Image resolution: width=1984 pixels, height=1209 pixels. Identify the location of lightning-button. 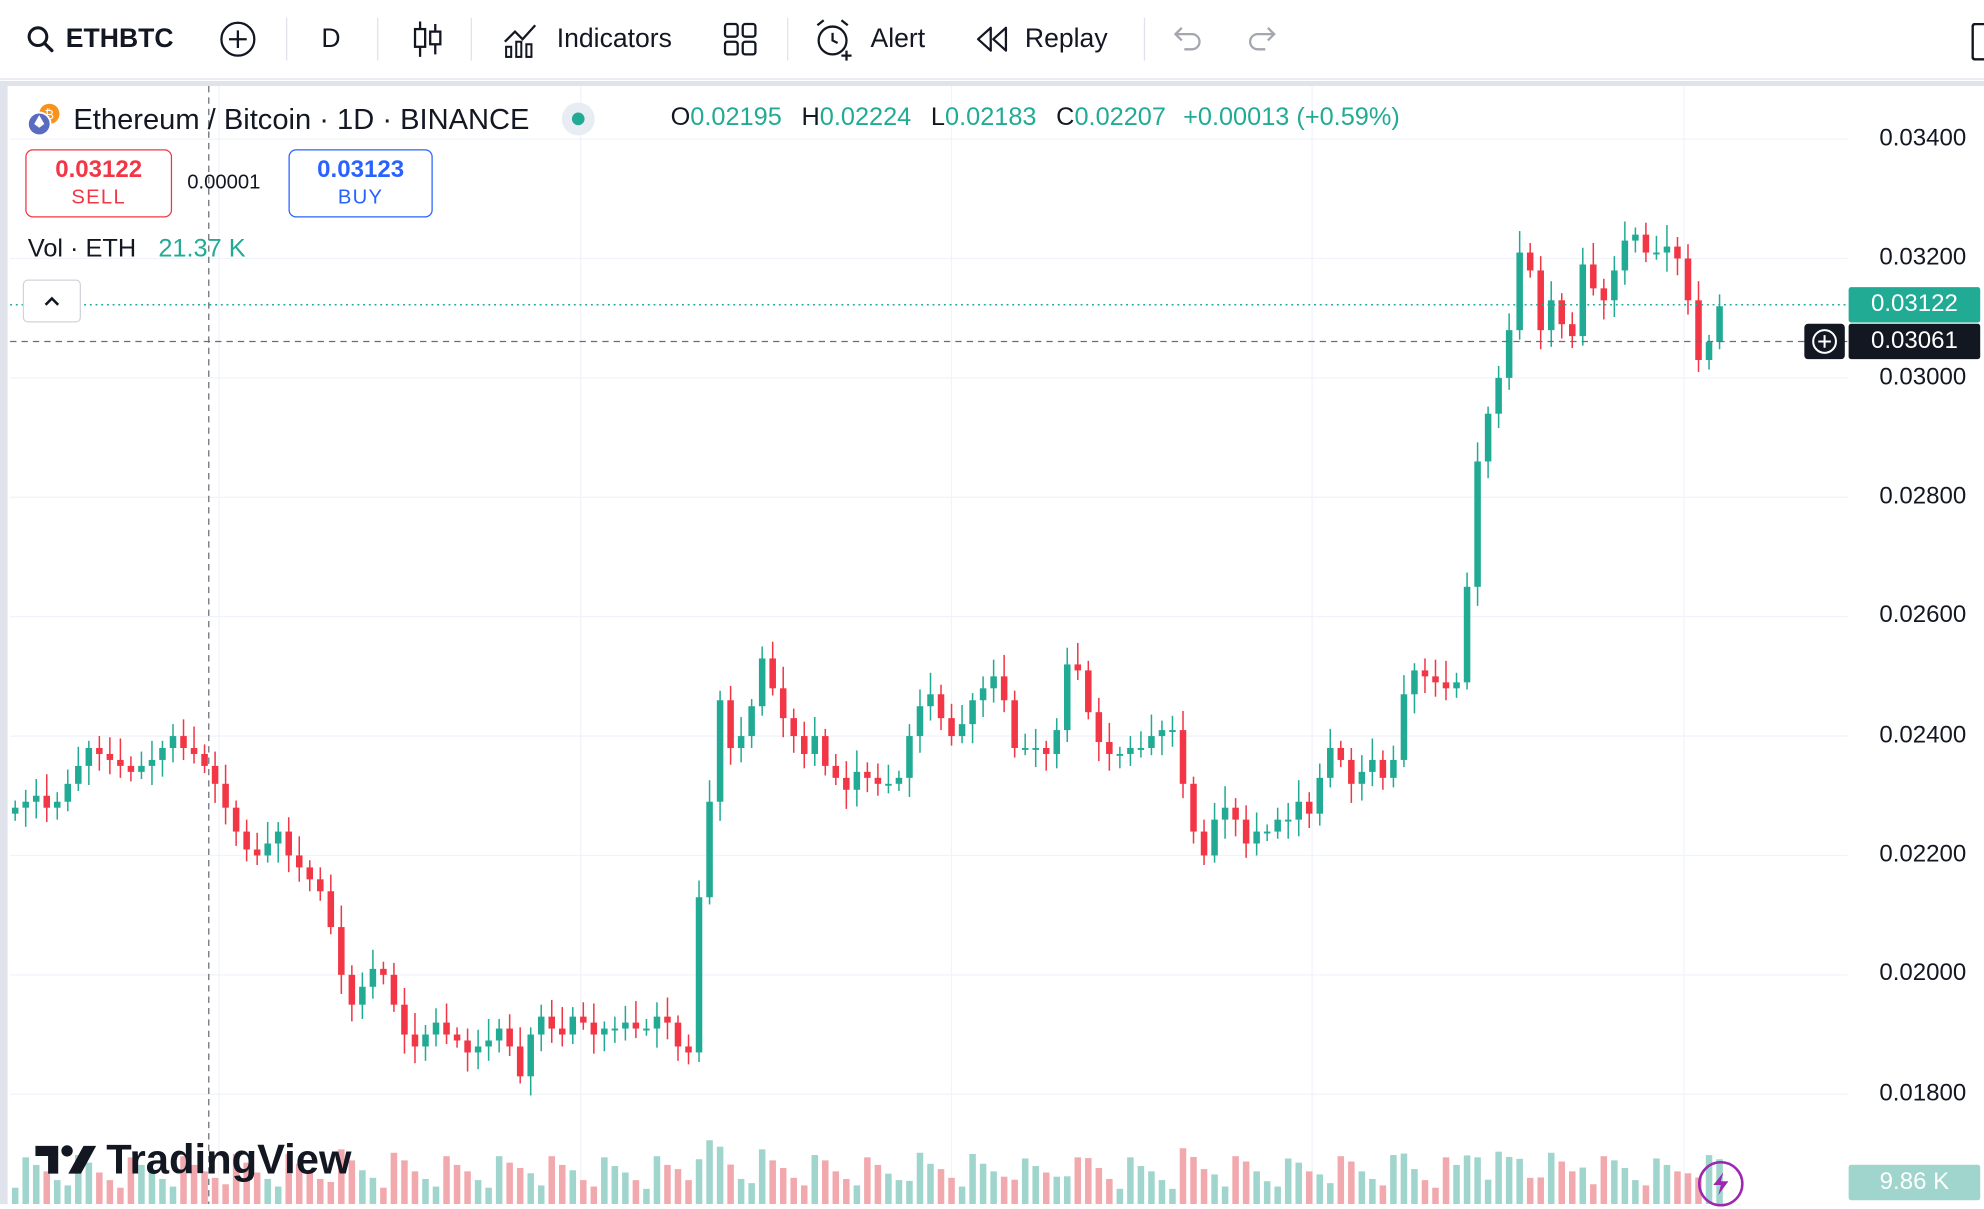
(1721, 1184).